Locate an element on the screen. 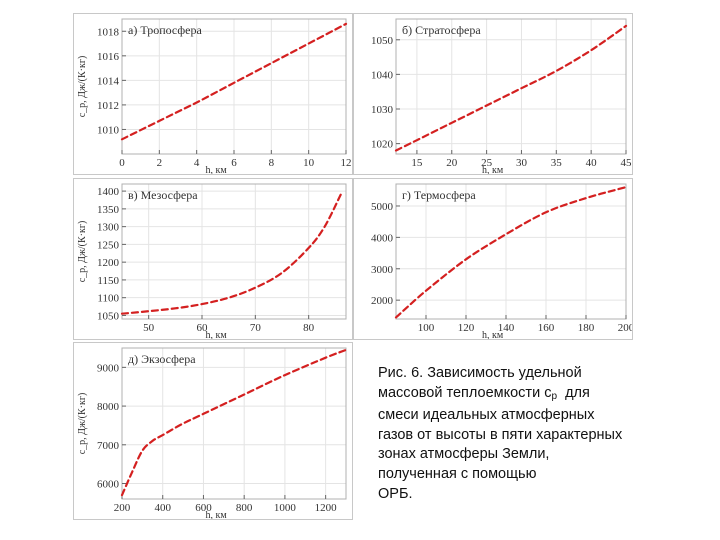 This screenshot has height=540, width=720. x-tick-label: 35 is located at coordinates (557, 163).